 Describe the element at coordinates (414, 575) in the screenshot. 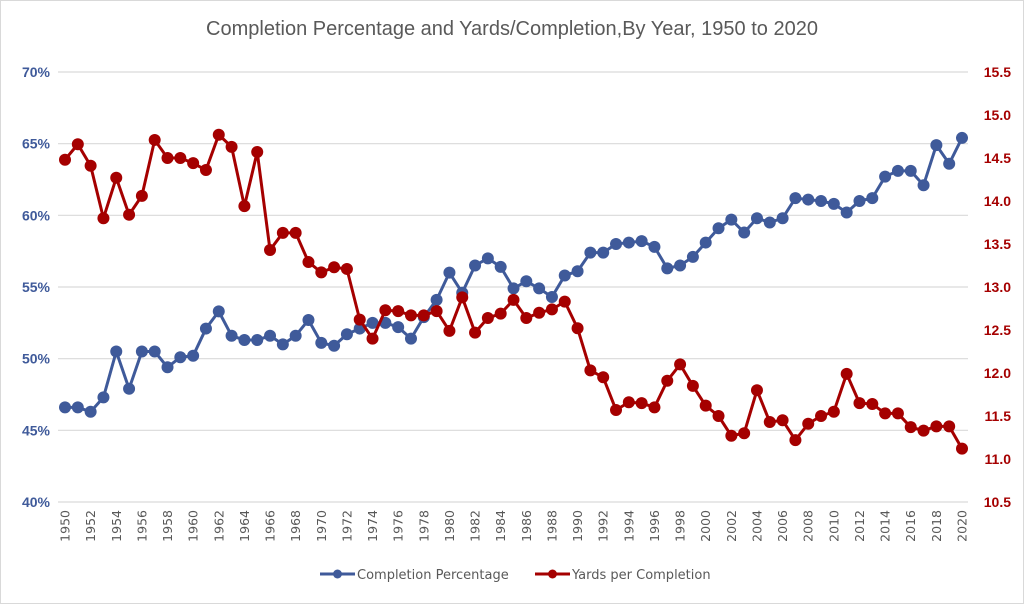

I see `legend-item-completion-percentage: Completion Percentage` at that location.